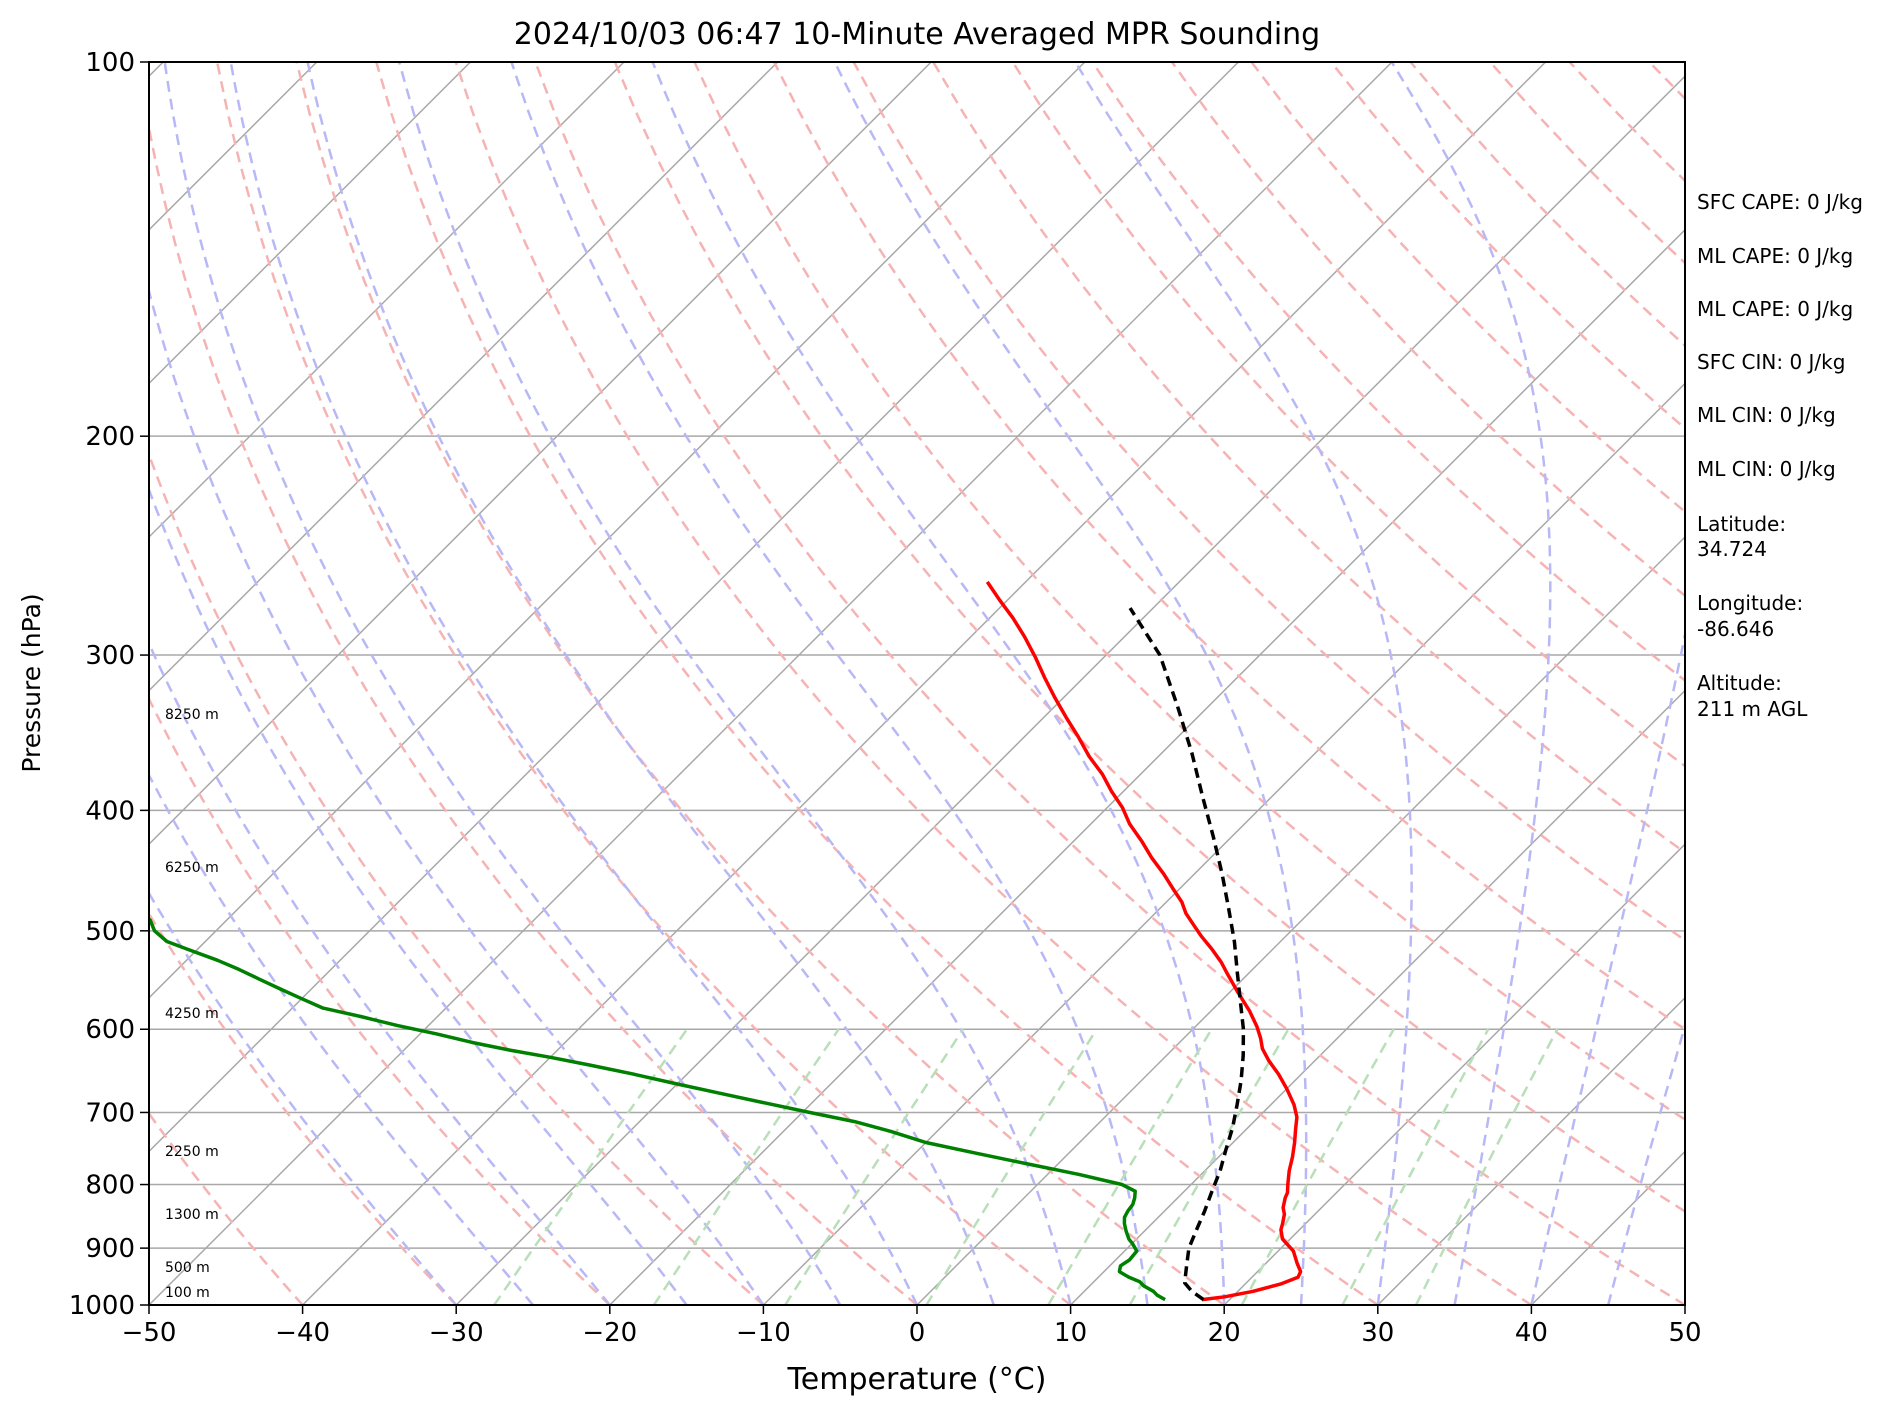 The width and height of the screenshot is (1893, 1406). What do you see at coordinates (1732, 549) in the screenshot?
I see `info-line: 34.724` at bounding box center [1732, 549].